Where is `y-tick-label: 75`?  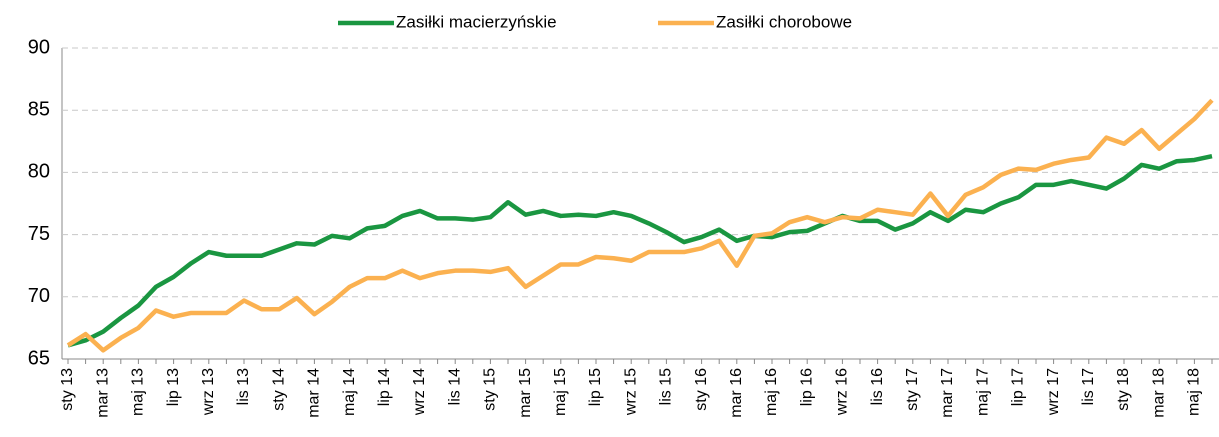 y-tick-label: 75 is located at coordinates (39, 234).